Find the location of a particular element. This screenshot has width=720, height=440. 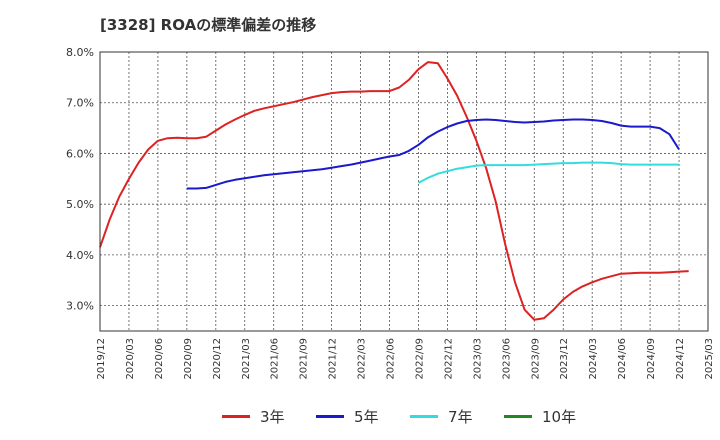

legend-swatch-3y is located at coordinates (236, 416).